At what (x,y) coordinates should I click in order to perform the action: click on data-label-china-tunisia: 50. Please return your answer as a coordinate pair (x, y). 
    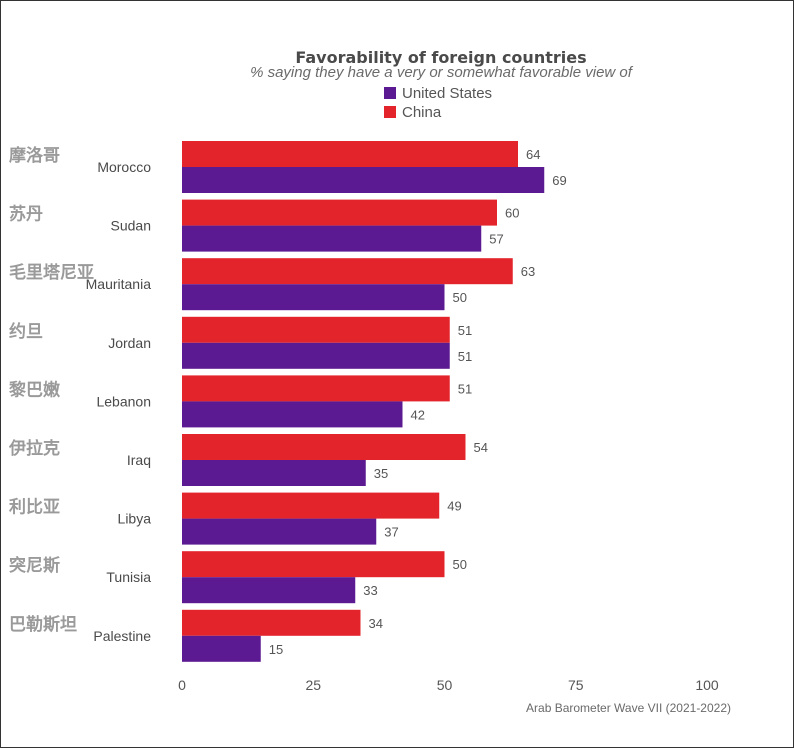
    Looking at the image, I should click on (460, 564).